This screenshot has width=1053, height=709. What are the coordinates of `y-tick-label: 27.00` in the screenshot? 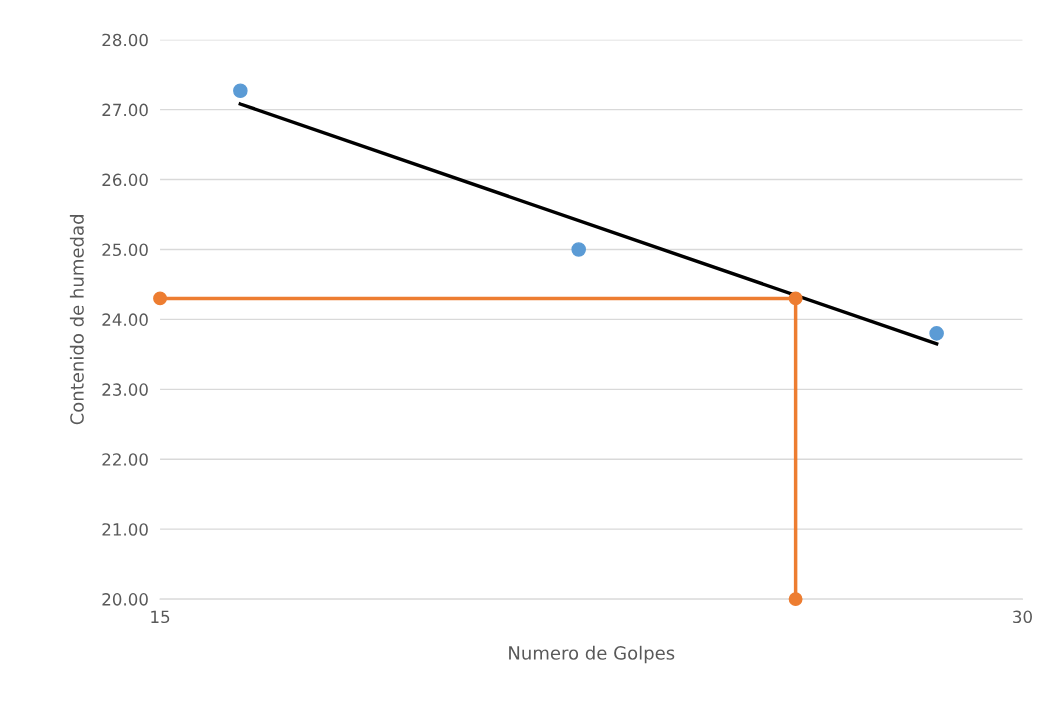 It's located at (125, 110).